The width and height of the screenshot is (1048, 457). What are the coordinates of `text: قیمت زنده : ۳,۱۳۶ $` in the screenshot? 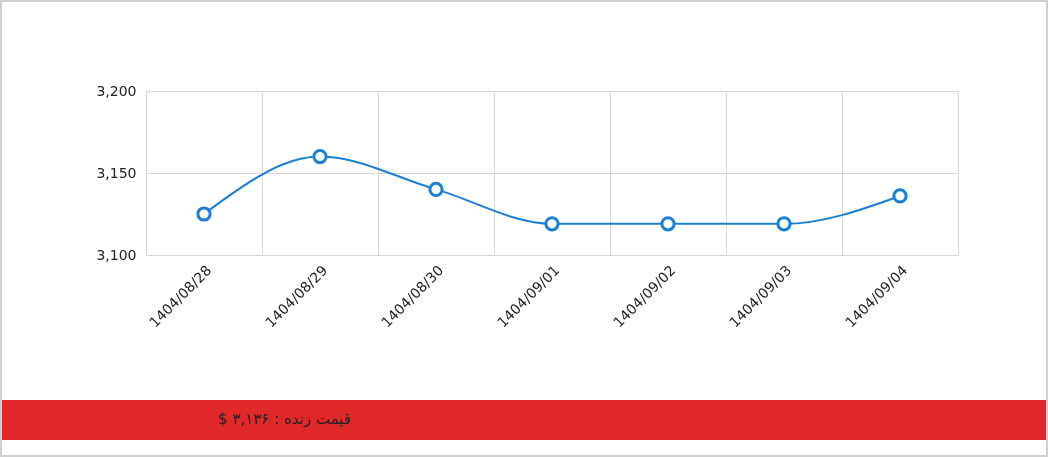 It's located at (284, 419).